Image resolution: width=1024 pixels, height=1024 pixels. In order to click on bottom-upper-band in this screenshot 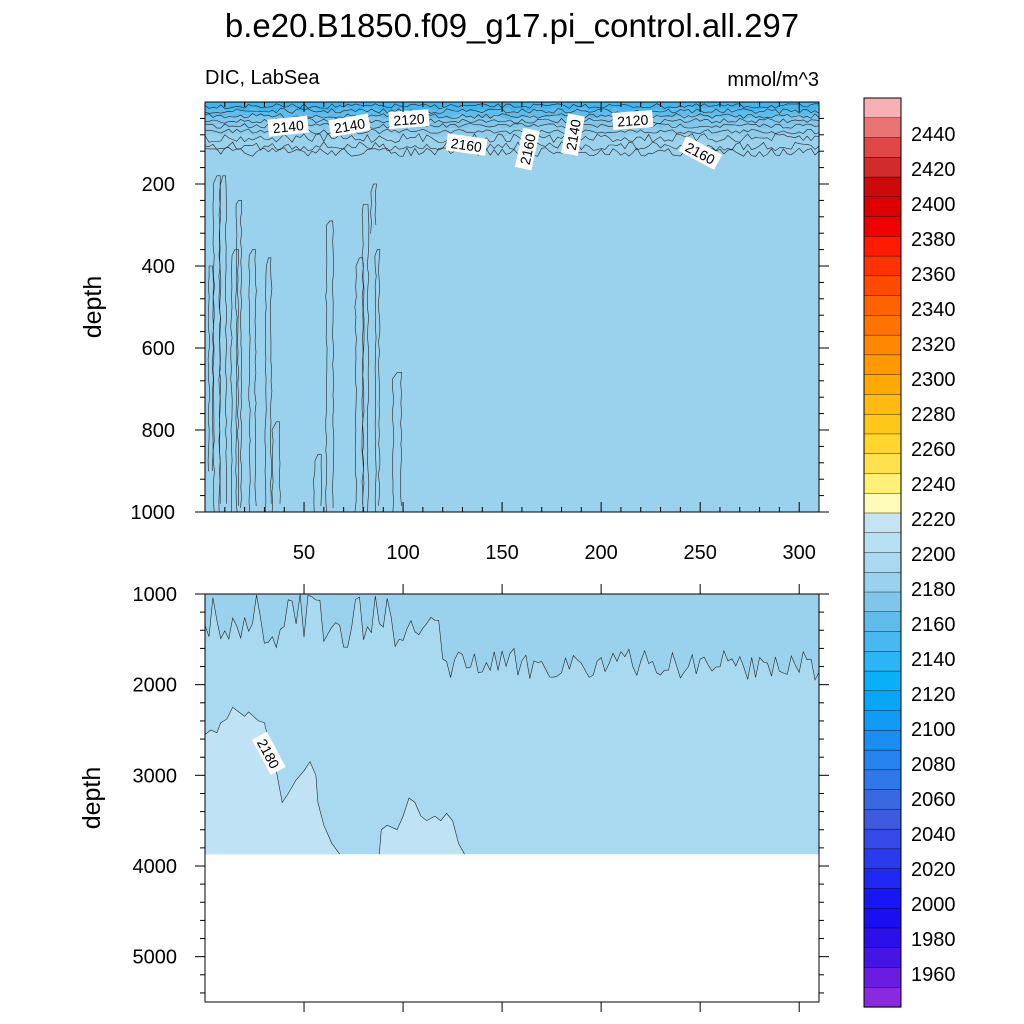, I will do `click(512, 637)`.